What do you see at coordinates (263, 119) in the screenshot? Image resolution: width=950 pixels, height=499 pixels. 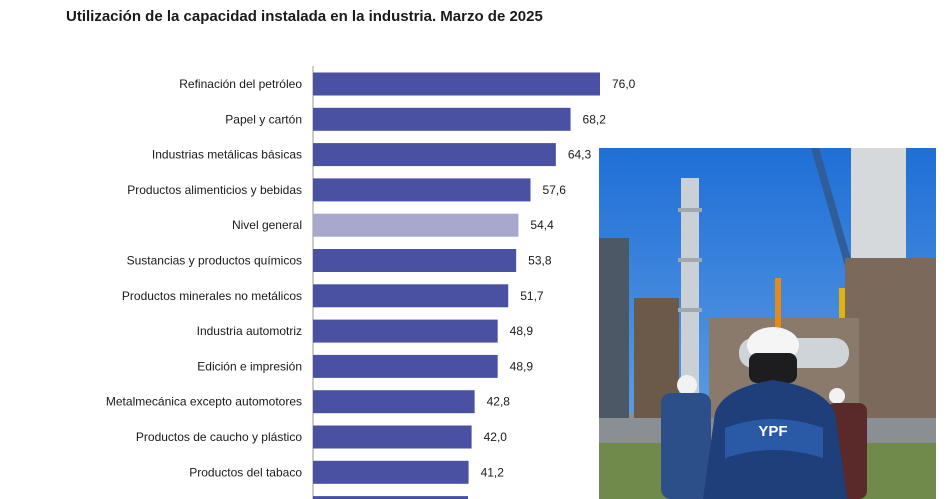 I see `category-label: Papel y cartón` at bounding box center [263, 119].